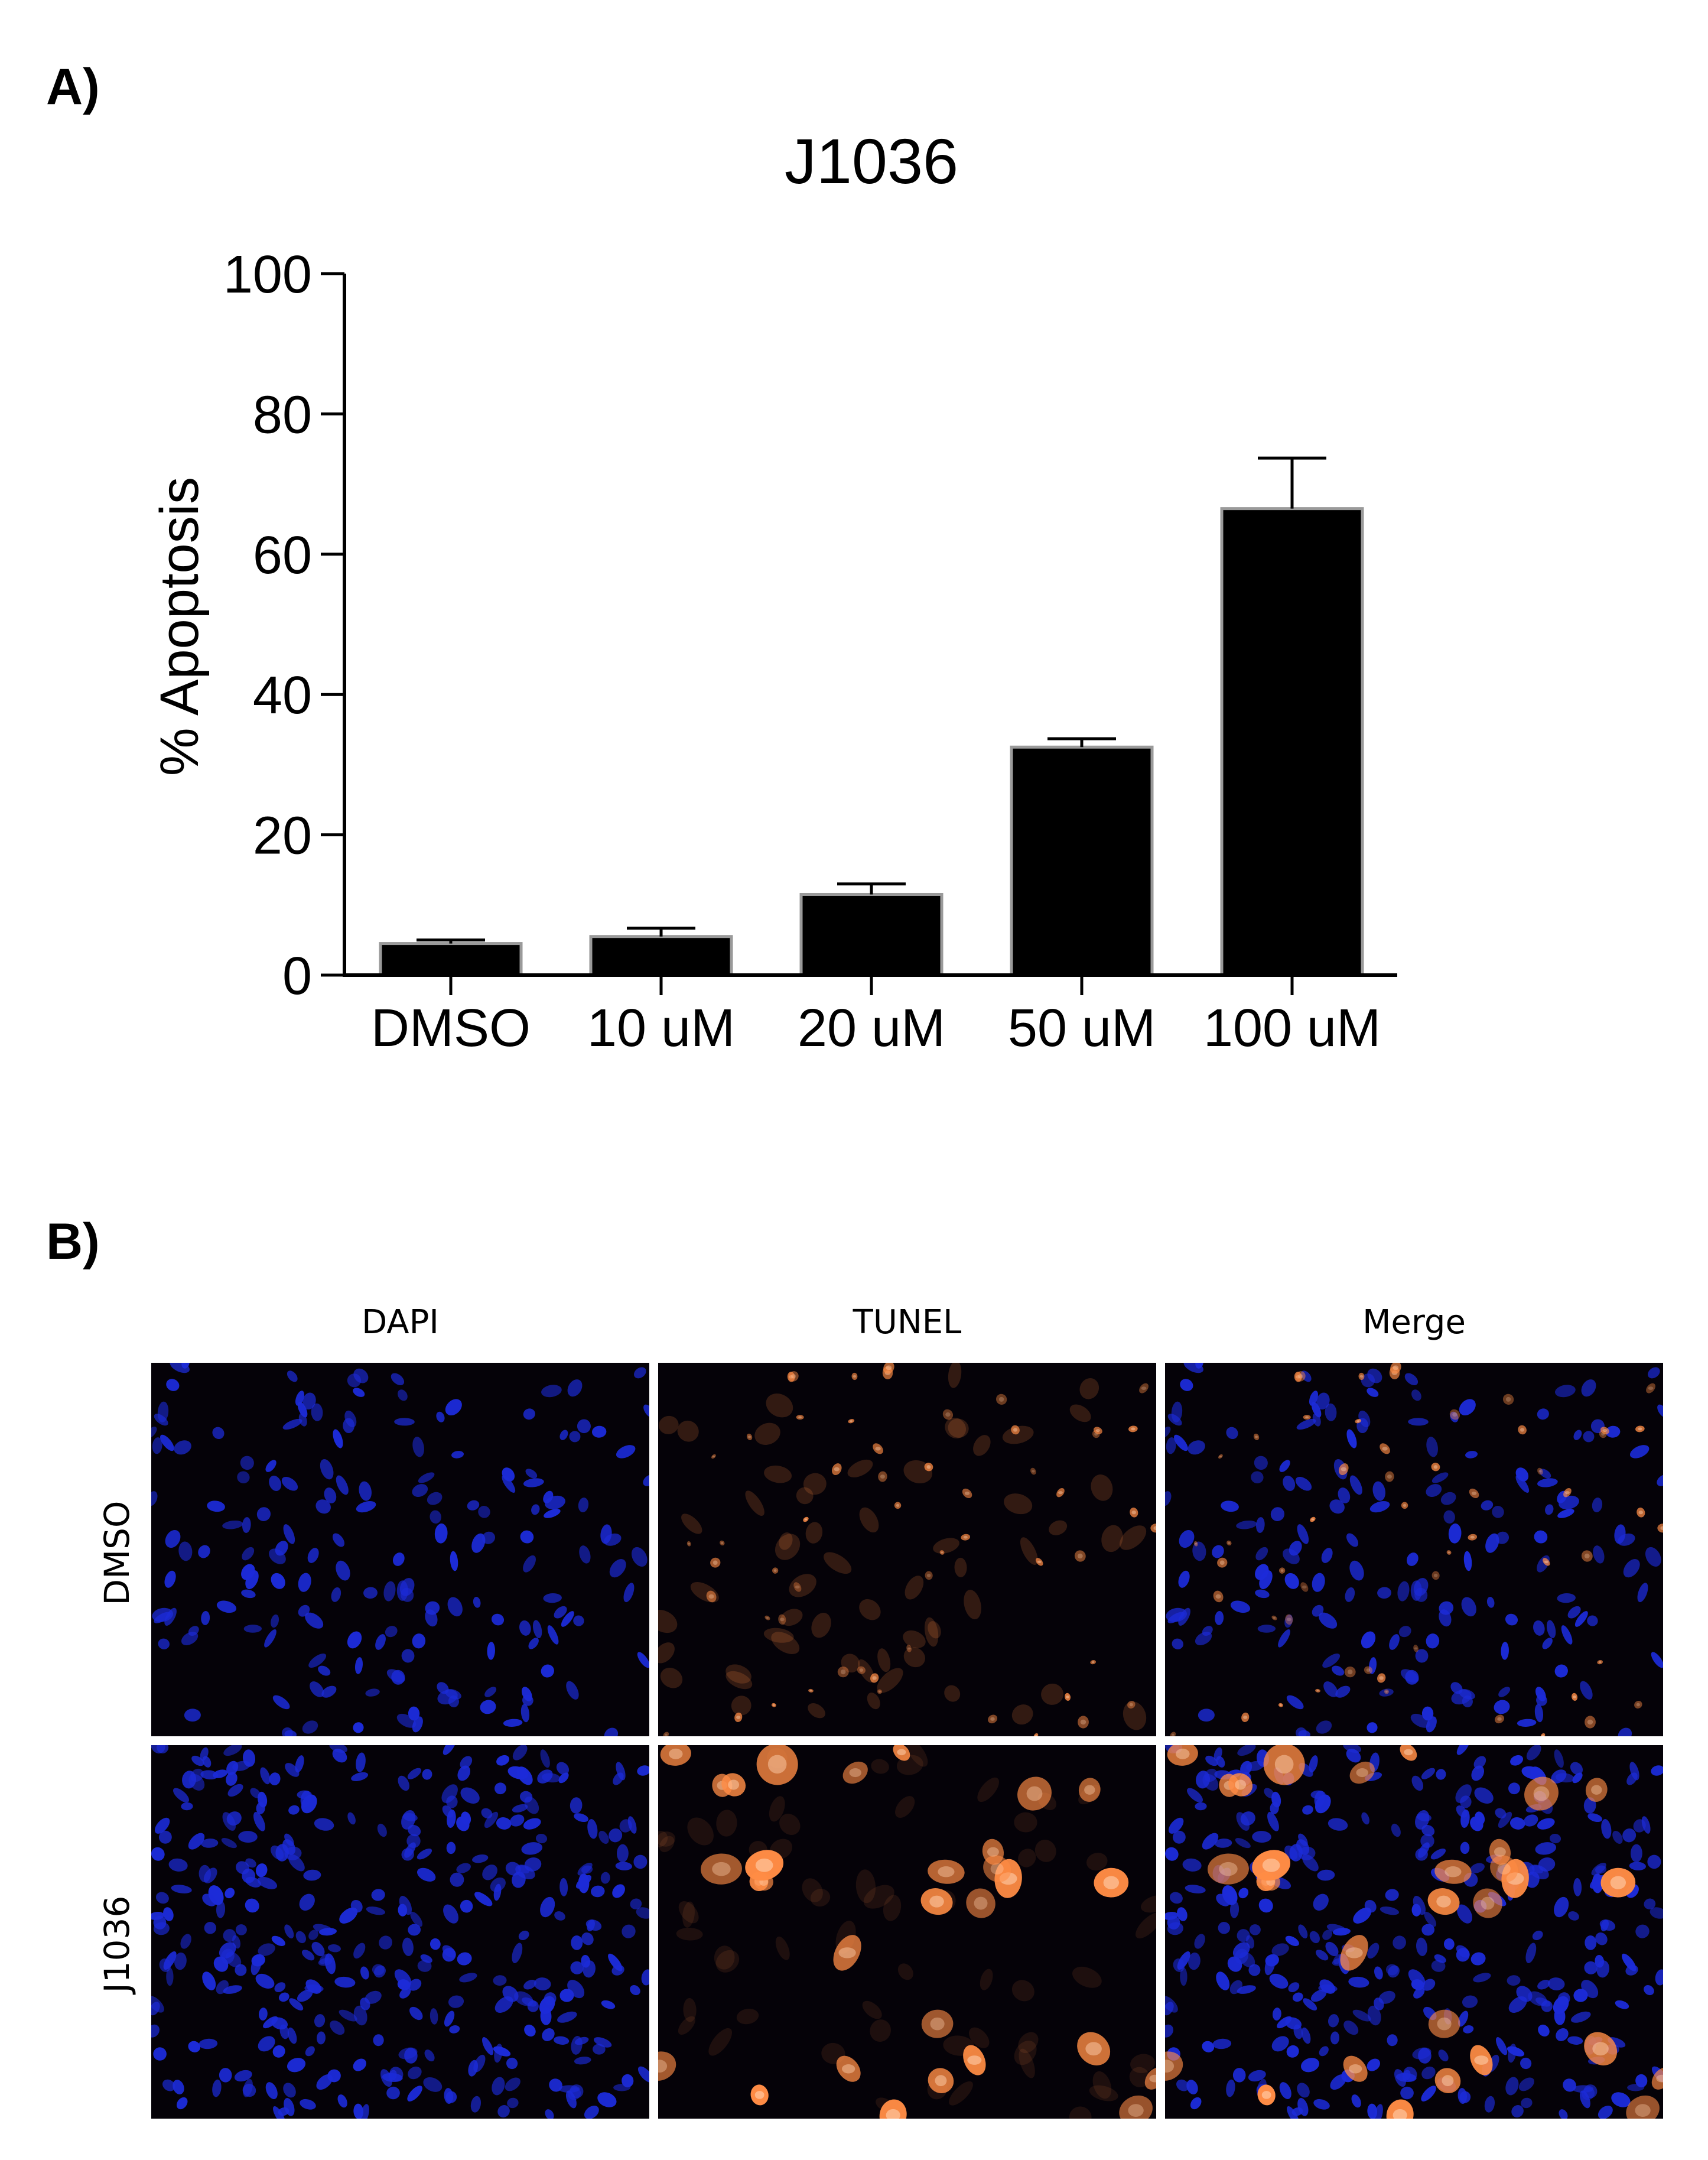 The image size is (1708, 2160). I want to click on x-tick-label-100-um: 100 uM, so click(1292, 1028).